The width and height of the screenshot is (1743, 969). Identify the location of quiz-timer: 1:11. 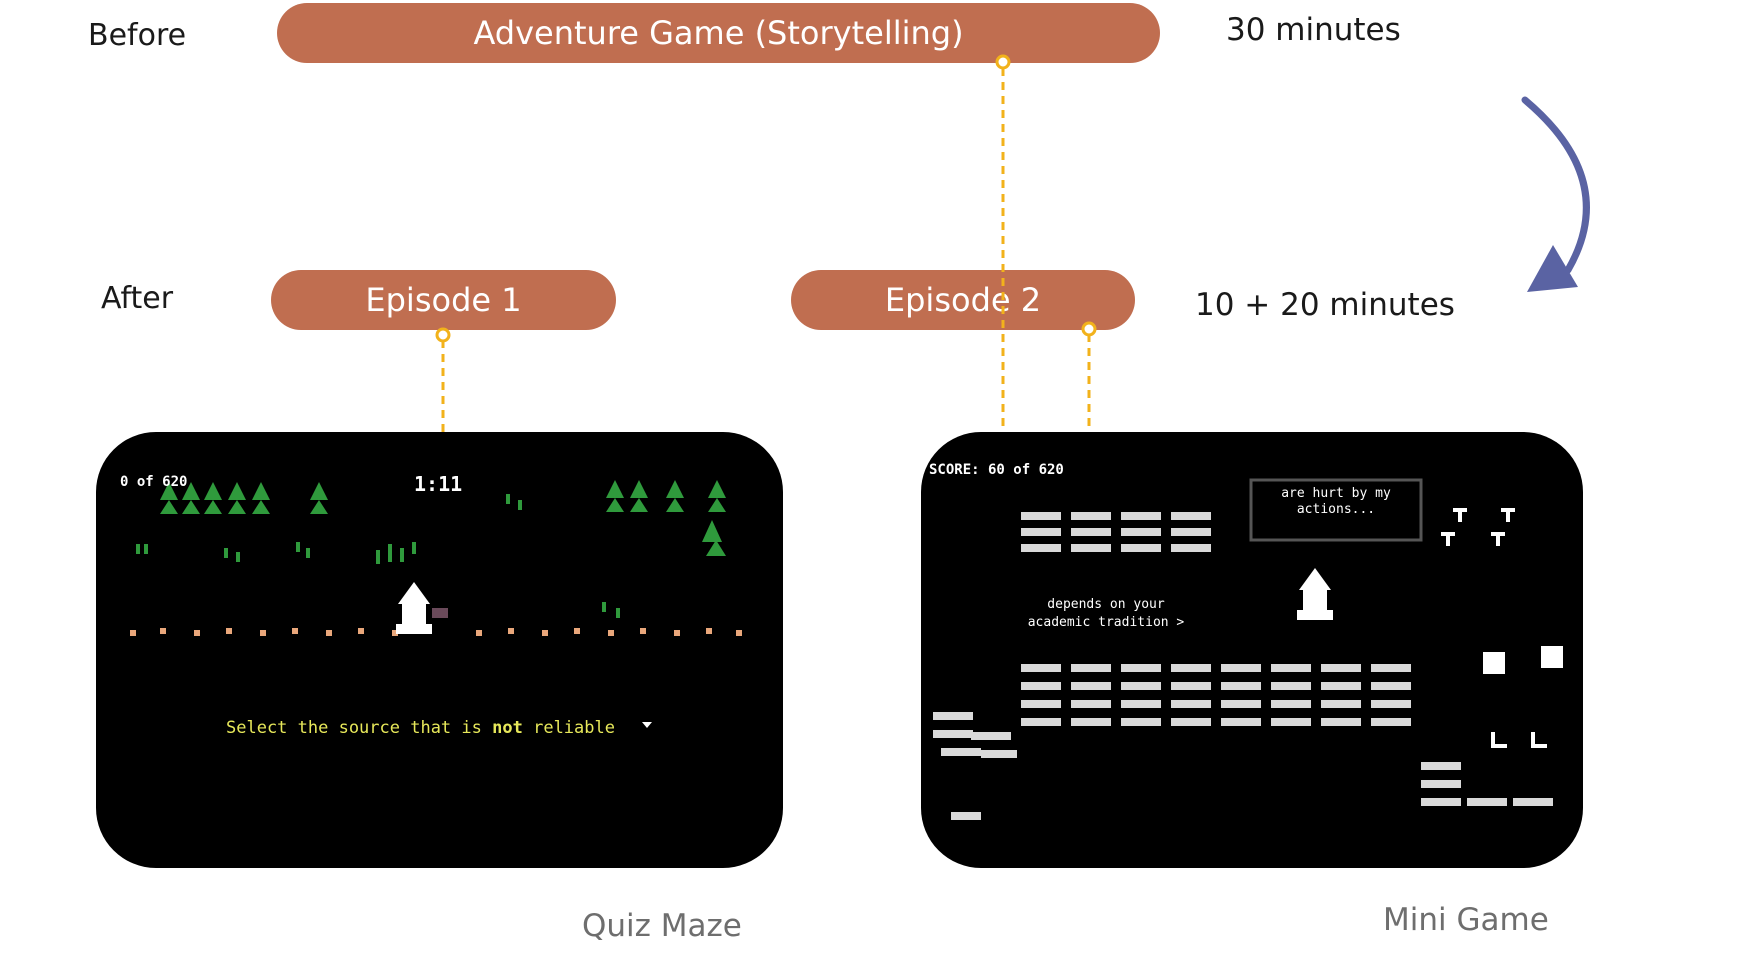
(438, 484).